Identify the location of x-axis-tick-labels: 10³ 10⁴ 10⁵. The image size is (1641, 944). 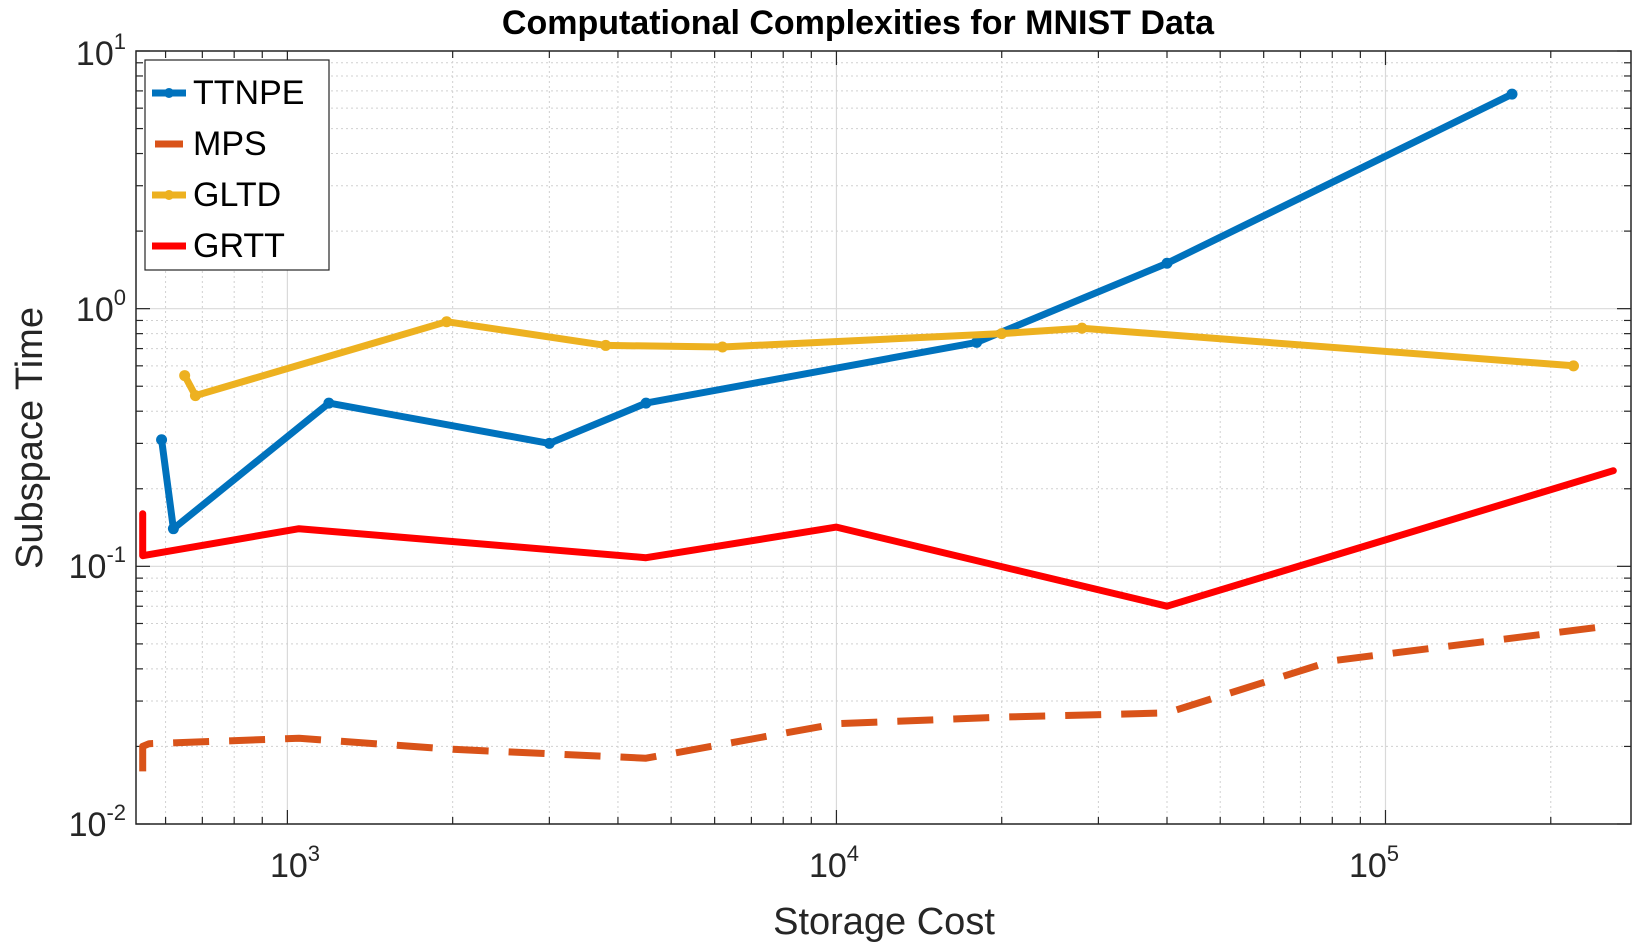
(834, 863).